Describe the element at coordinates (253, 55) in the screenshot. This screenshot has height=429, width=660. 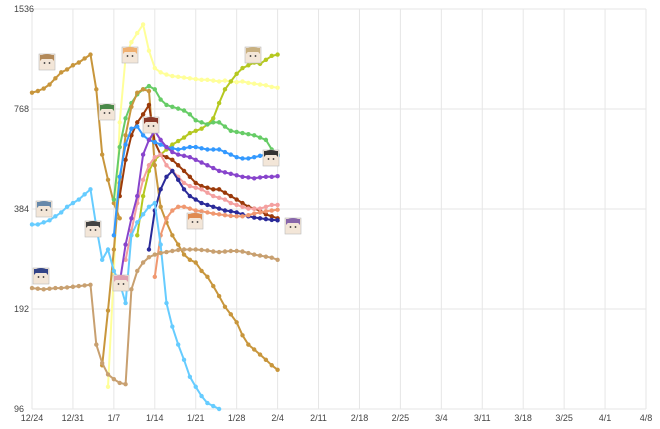
I see `avatar-blonde-girl` at that location.